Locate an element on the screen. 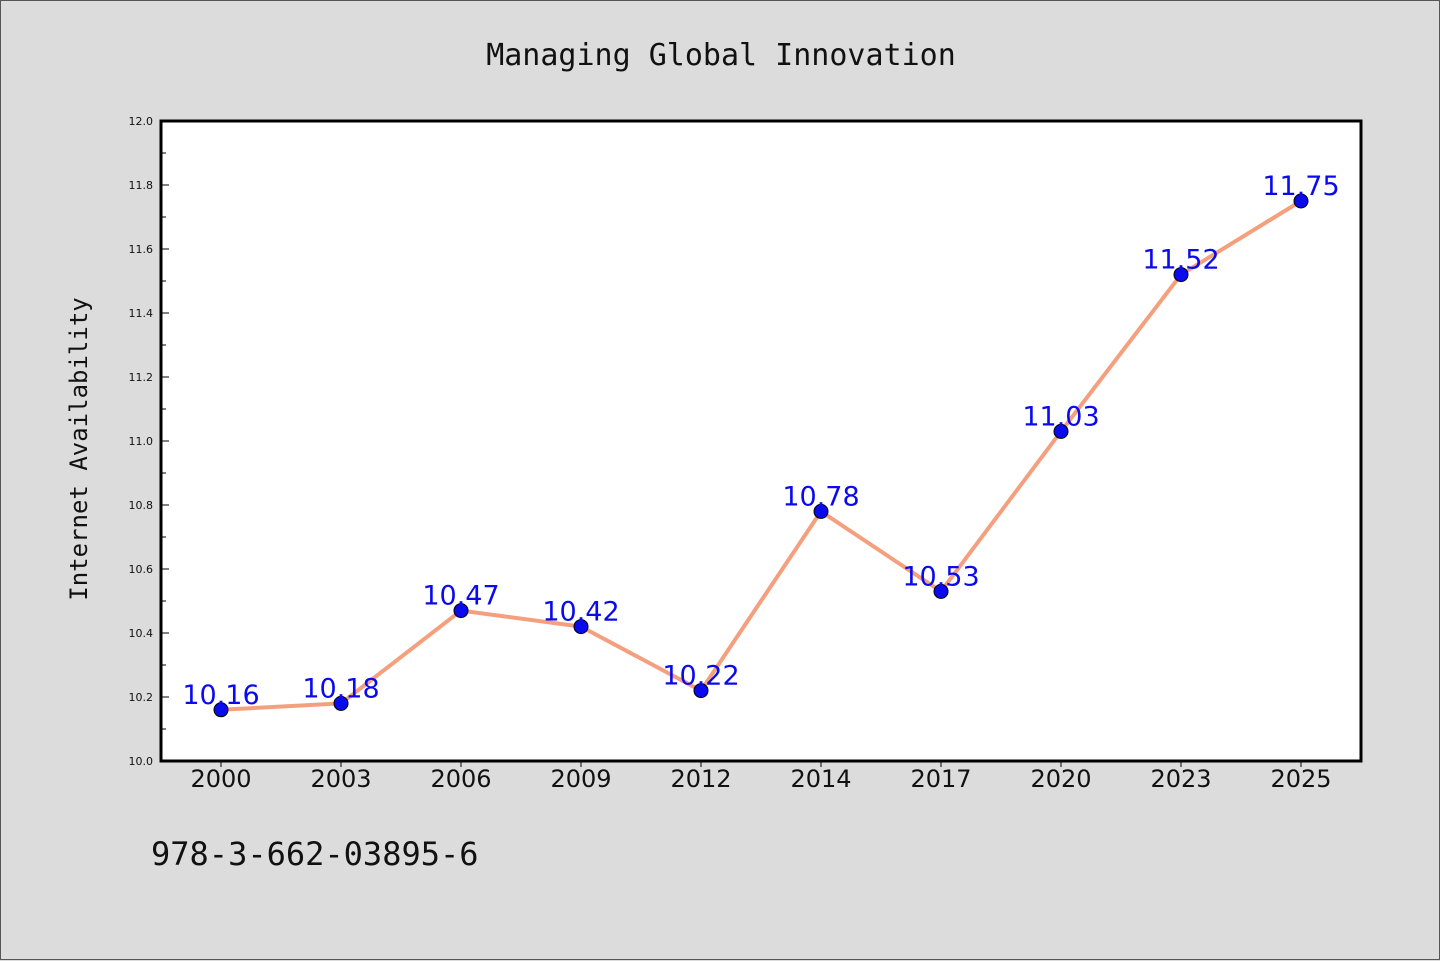  data-label: 10.42 is located at coordinates (580, 612).